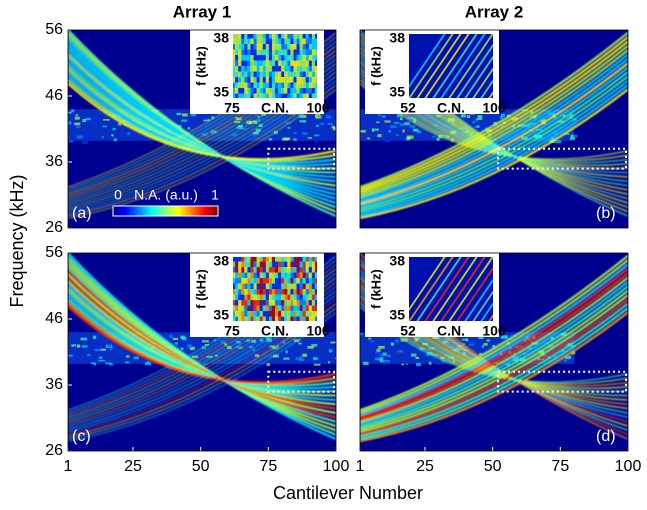  Describe the element at coordinates (200, 289) in the screenshot. I see `inset-y-label: f (kHz)` at that location.